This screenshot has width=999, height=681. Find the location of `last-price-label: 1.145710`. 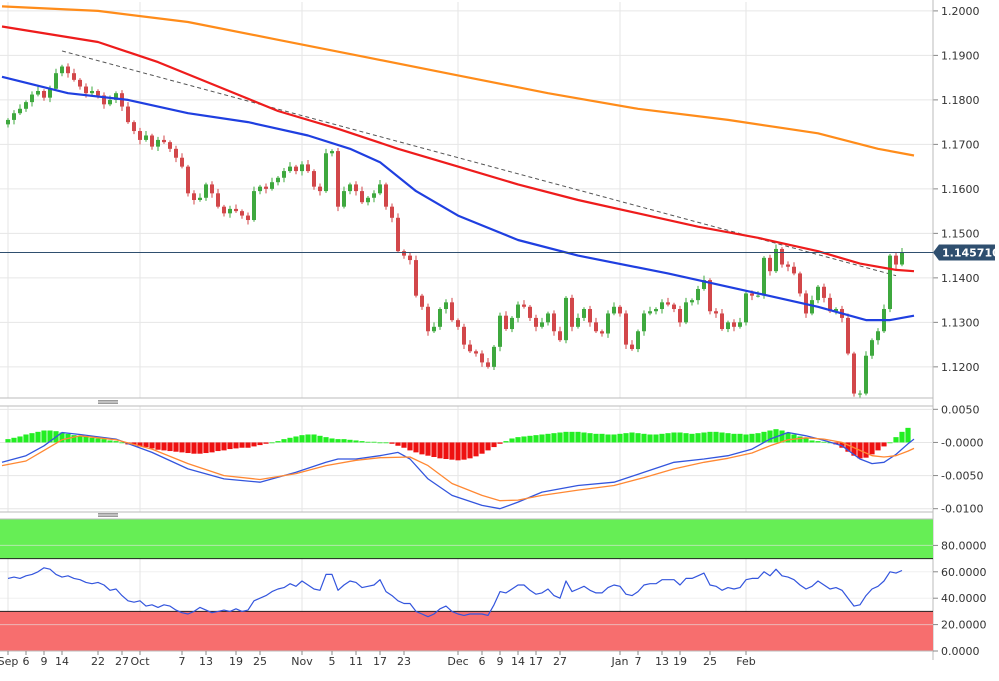

last-price-label: 1.145710 is located at coordinates (970, 252).